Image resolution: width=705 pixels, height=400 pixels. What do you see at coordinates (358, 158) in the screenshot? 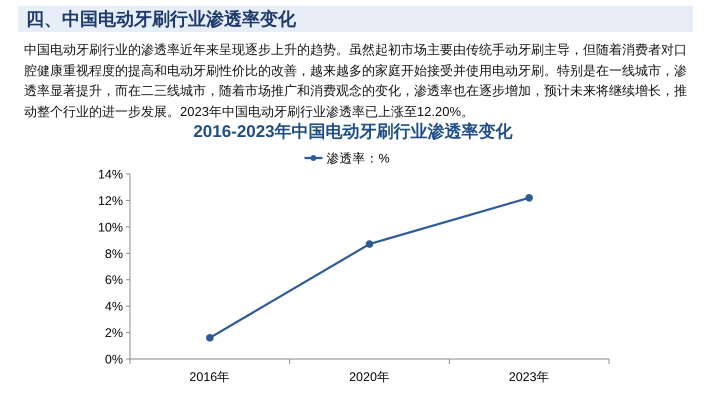
I see `legend-label: 渗透率：%` at bounding box center [358, 158].